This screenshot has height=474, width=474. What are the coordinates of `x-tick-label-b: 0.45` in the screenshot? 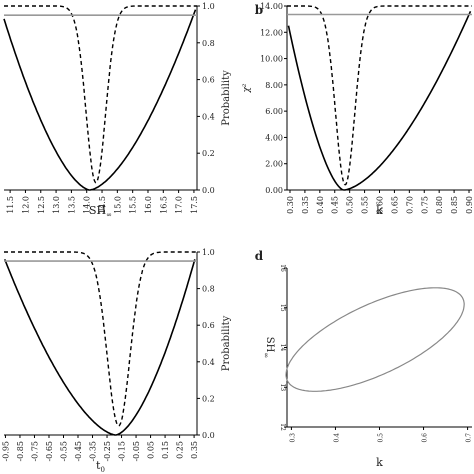 It's located at (335, 205).